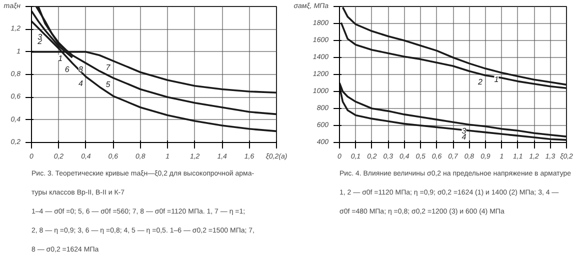 This screenshot has width=581, height=260. Describe the element at coordinates (108, 67) in the screenshot. I see `annotation: 7` at that location.